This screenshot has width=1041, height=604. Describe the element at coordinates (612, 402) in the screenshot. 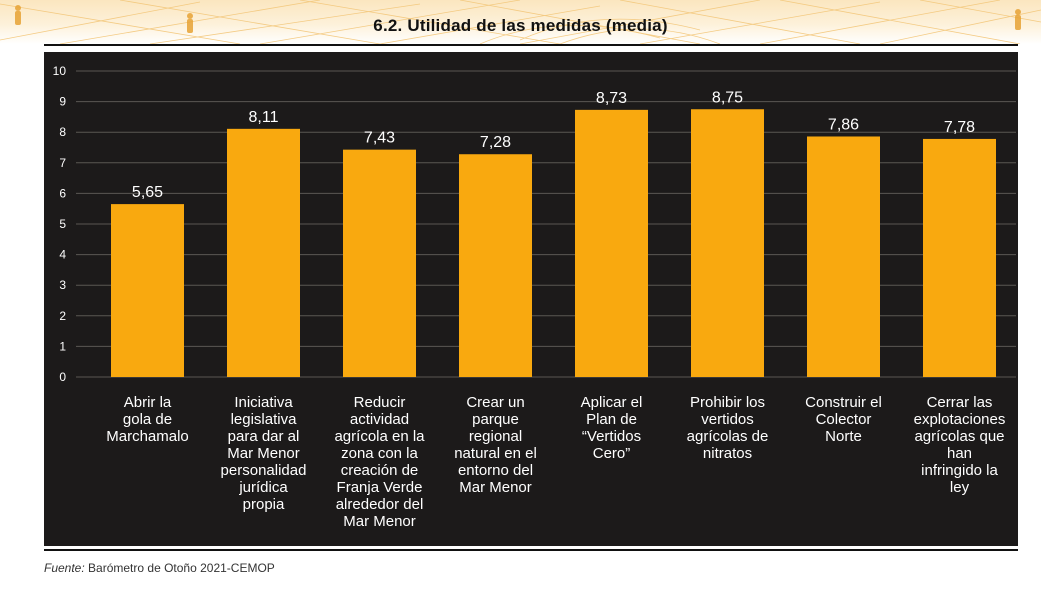

I see `category-label-line: Aplicar el` at that location.